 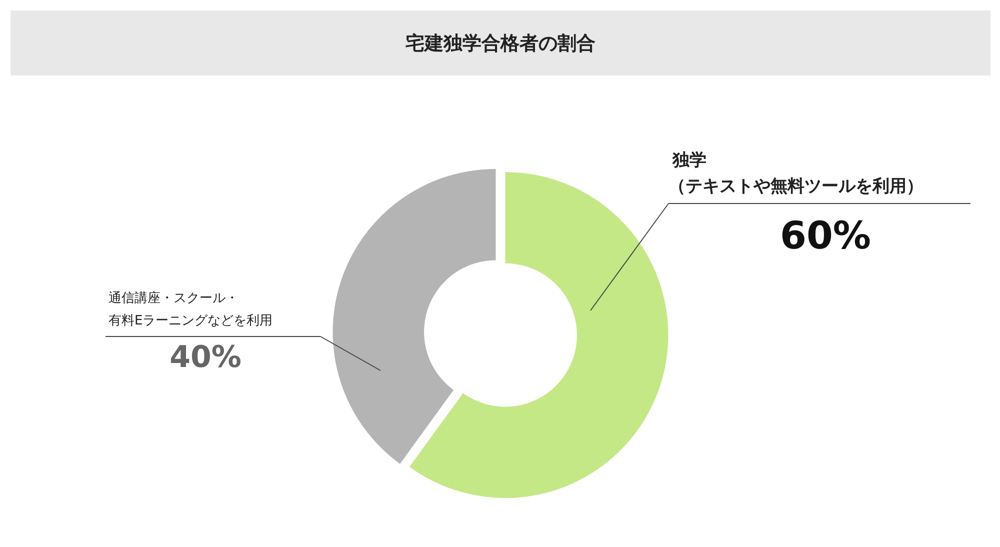 What do you see at coordinates (206, 357) in the screenshot?
I see `data-label: 40%` at bounding box center [206, 357].